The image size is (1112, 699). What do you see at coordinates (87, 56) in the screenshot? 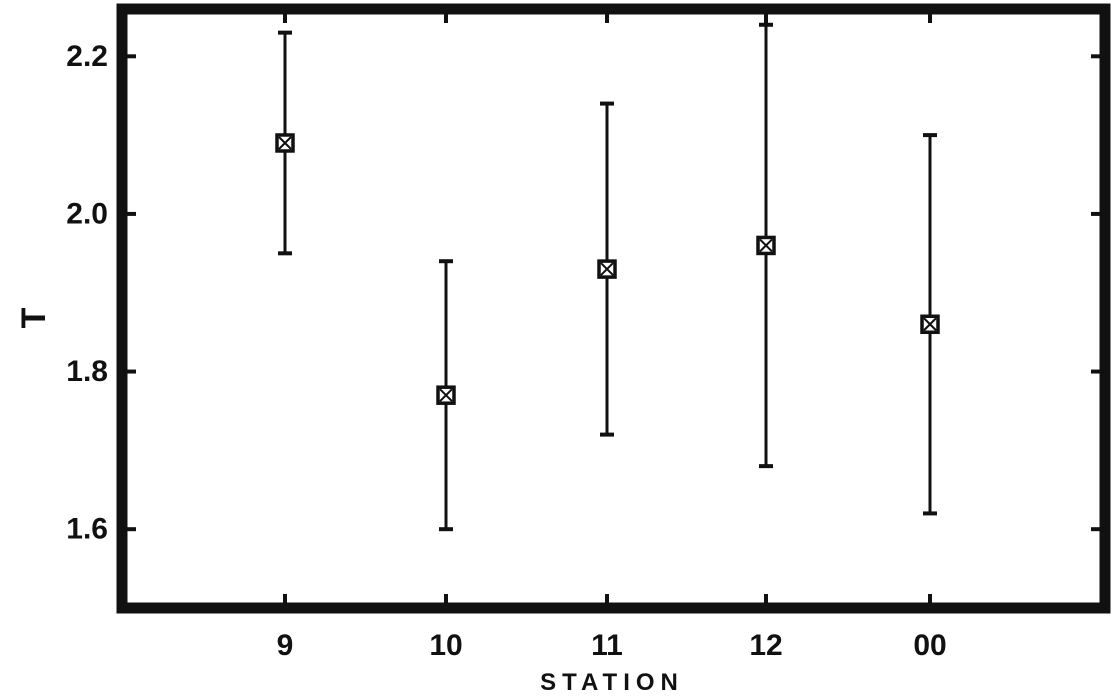
I see `y-tick-label: 2.2` at bounding box center [87, 56].